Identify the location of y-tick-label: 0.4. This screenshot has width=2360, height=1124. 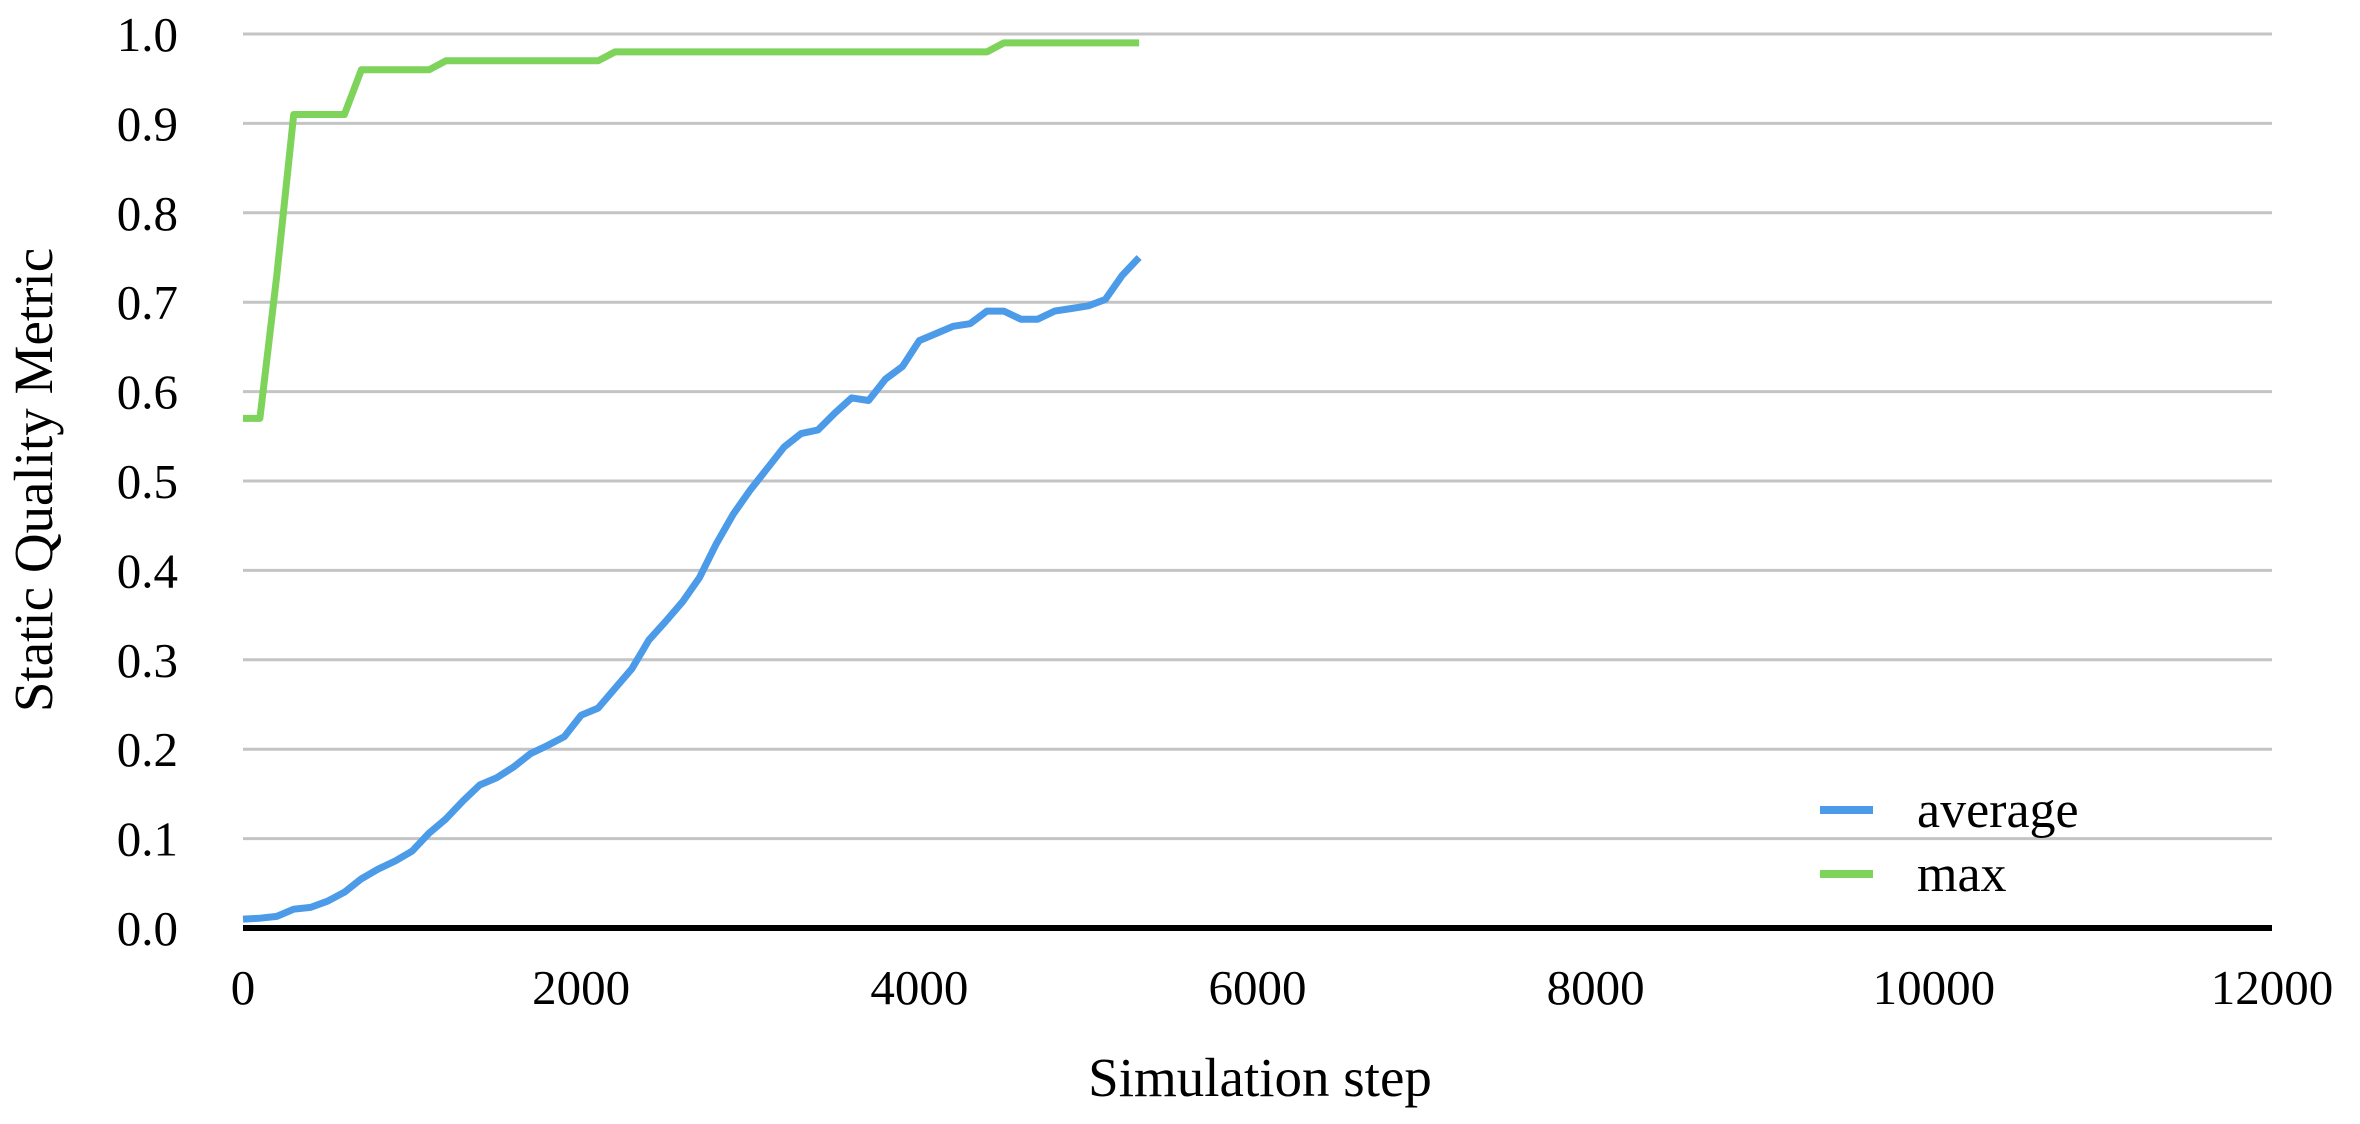
(147, 570).